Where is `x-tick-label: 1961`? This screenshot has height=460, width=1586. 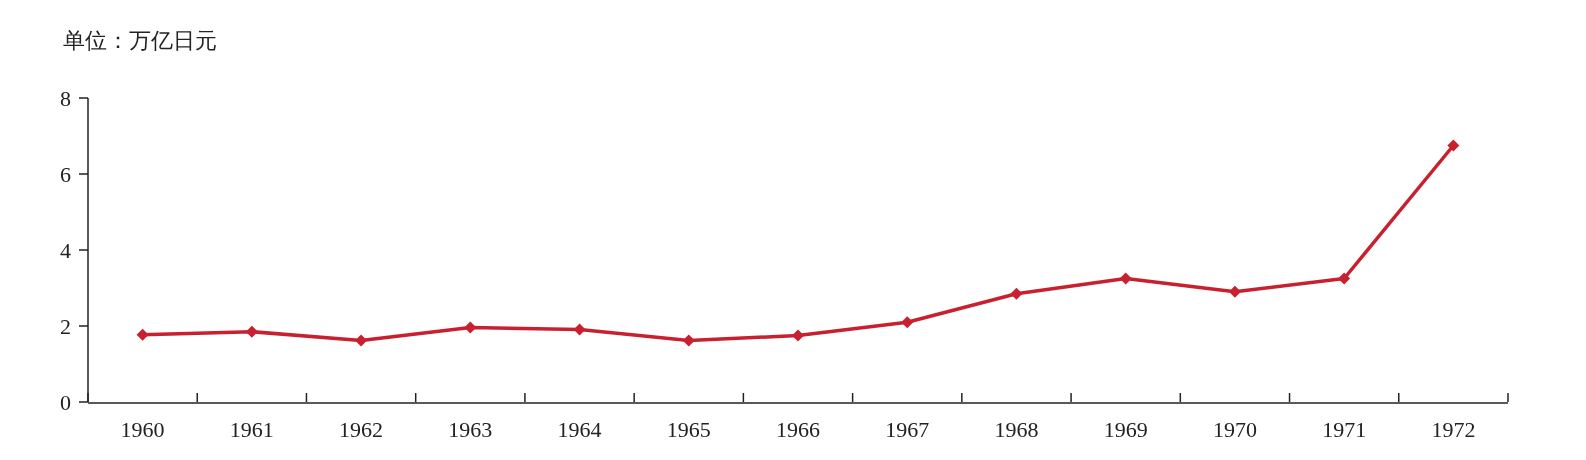
x-tick-label: 1961 is located at coordinates (251, 429).